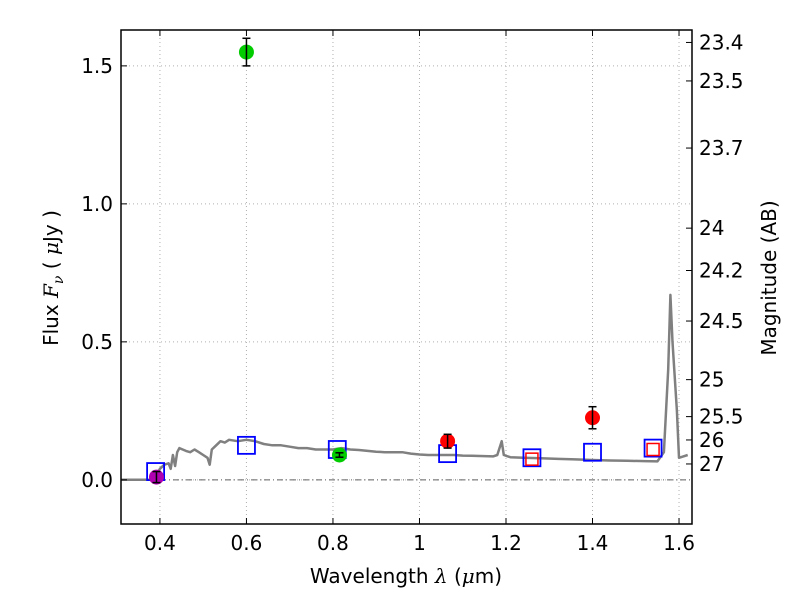  Describe the element at coordinates (721, 321) in the screenshot. I see `mag-tick-label-5: 24.5` at that location.